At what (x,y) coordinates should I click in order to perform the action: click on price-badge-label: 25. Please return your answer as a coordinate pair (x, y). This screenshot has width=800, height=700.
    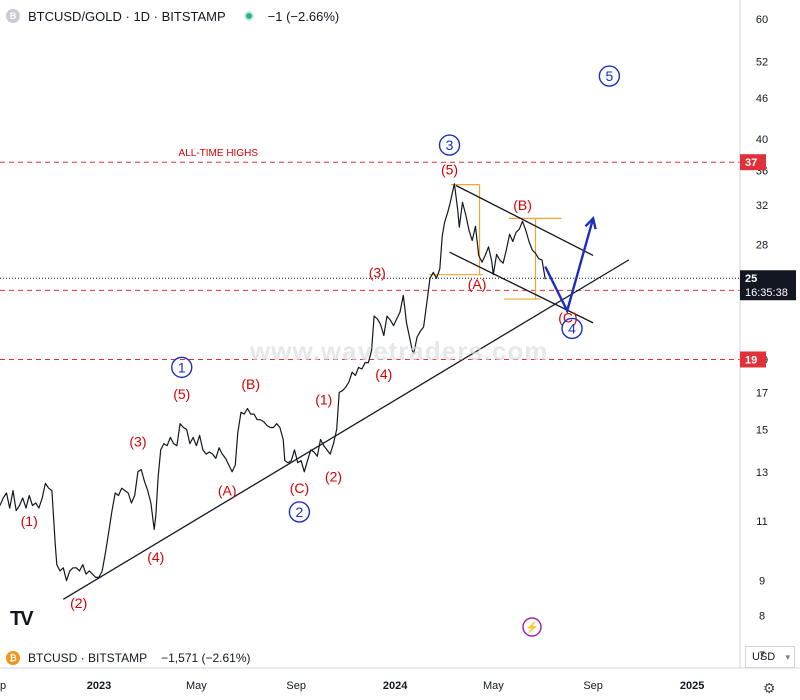
    Looking at the image, I should click on (751, 279).